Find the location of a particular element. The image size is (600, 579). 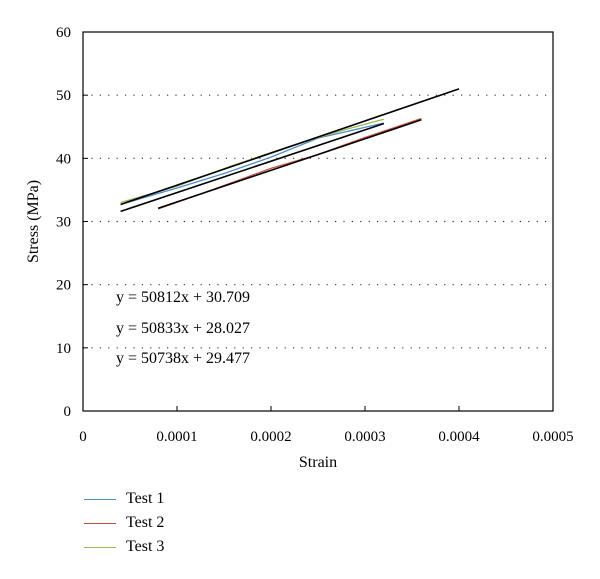

y-tick-label: 0 is located at coordinates (68, 412).